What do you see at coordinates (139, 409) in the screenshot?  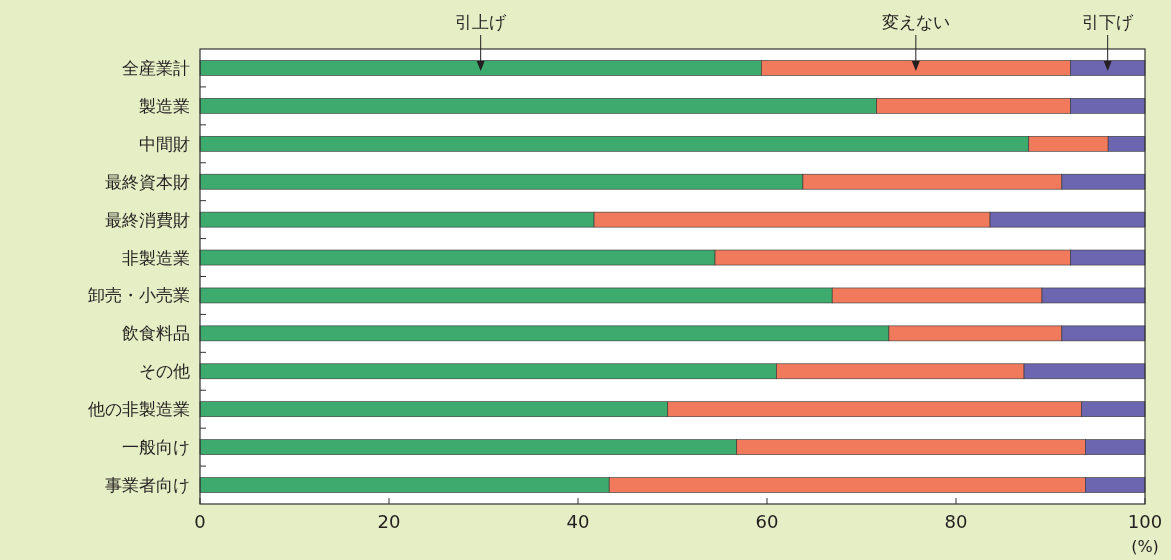 I see `y-tick-label: 他の非製造業` at bounding box center [139, 409].